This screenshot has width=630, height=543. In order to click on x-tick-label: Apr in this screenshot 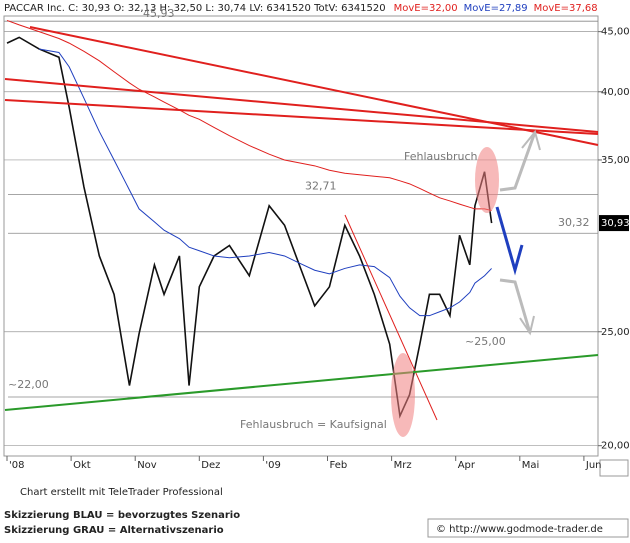, I will do `click(467, 465)`.